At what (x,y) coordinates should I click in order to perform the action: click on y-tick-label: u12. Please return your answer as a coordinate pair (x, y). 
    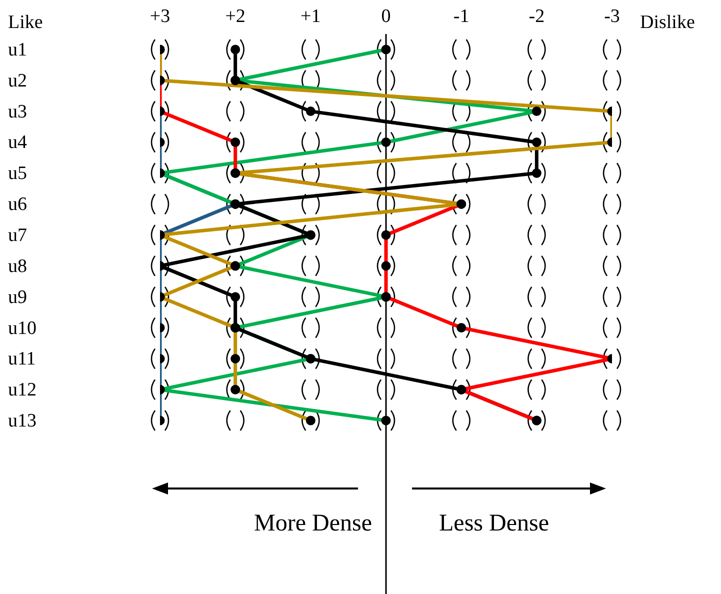
    Looking at the image, I should click on (22, 390).